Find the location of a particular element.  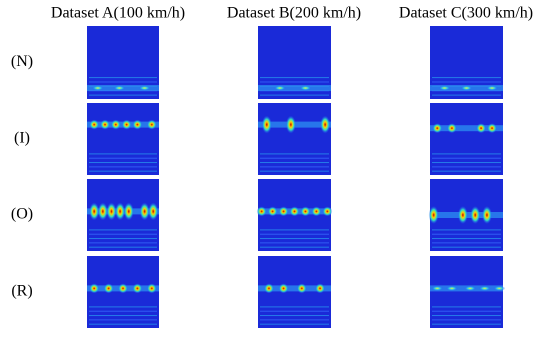

row-label: (O) is located at coordinates (22, 214).